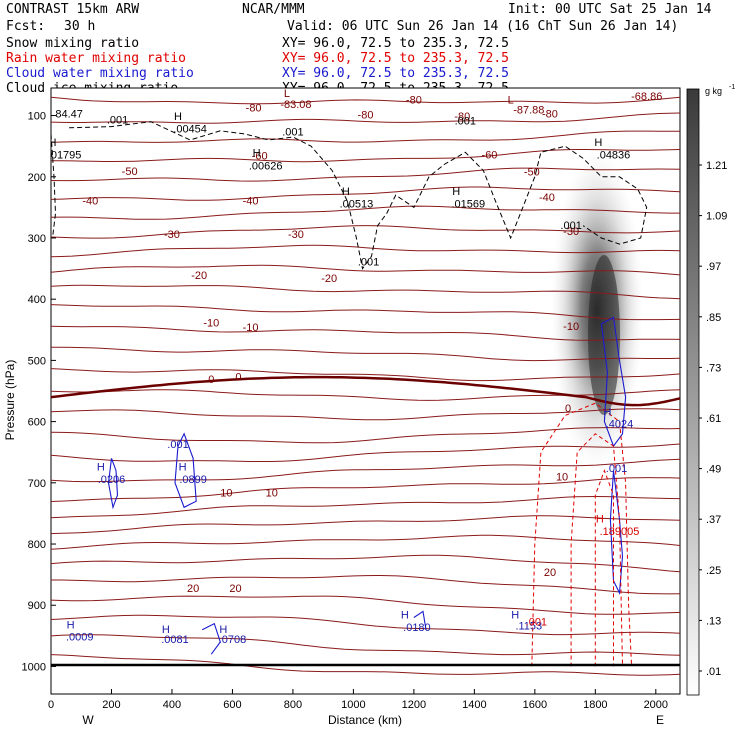 The width and height of the screenshot is (740, 740). What do you see at coordinates (713, 267) in the screenshot?
I see `colorbar-label: .97` at bounding box center [713, 267].